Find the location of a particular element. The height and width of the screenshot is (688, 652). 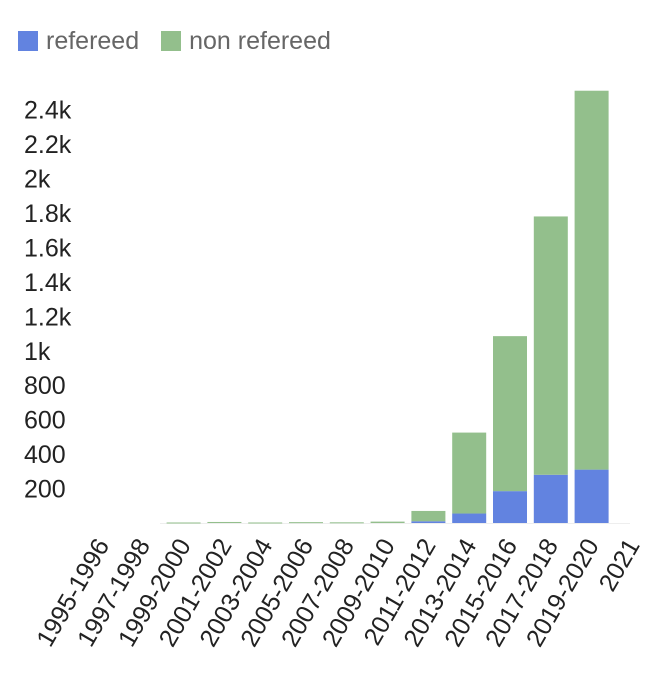

y-tick-label: 800 is located at coordinates (45, 386).